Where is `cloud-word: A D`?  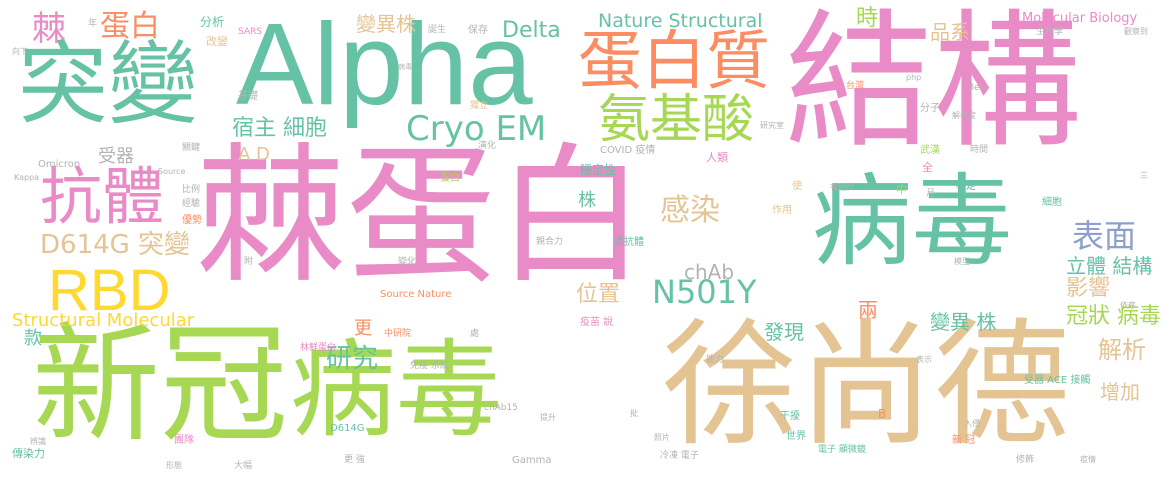 cloud-word: A D is located at coordinates (254, 154).